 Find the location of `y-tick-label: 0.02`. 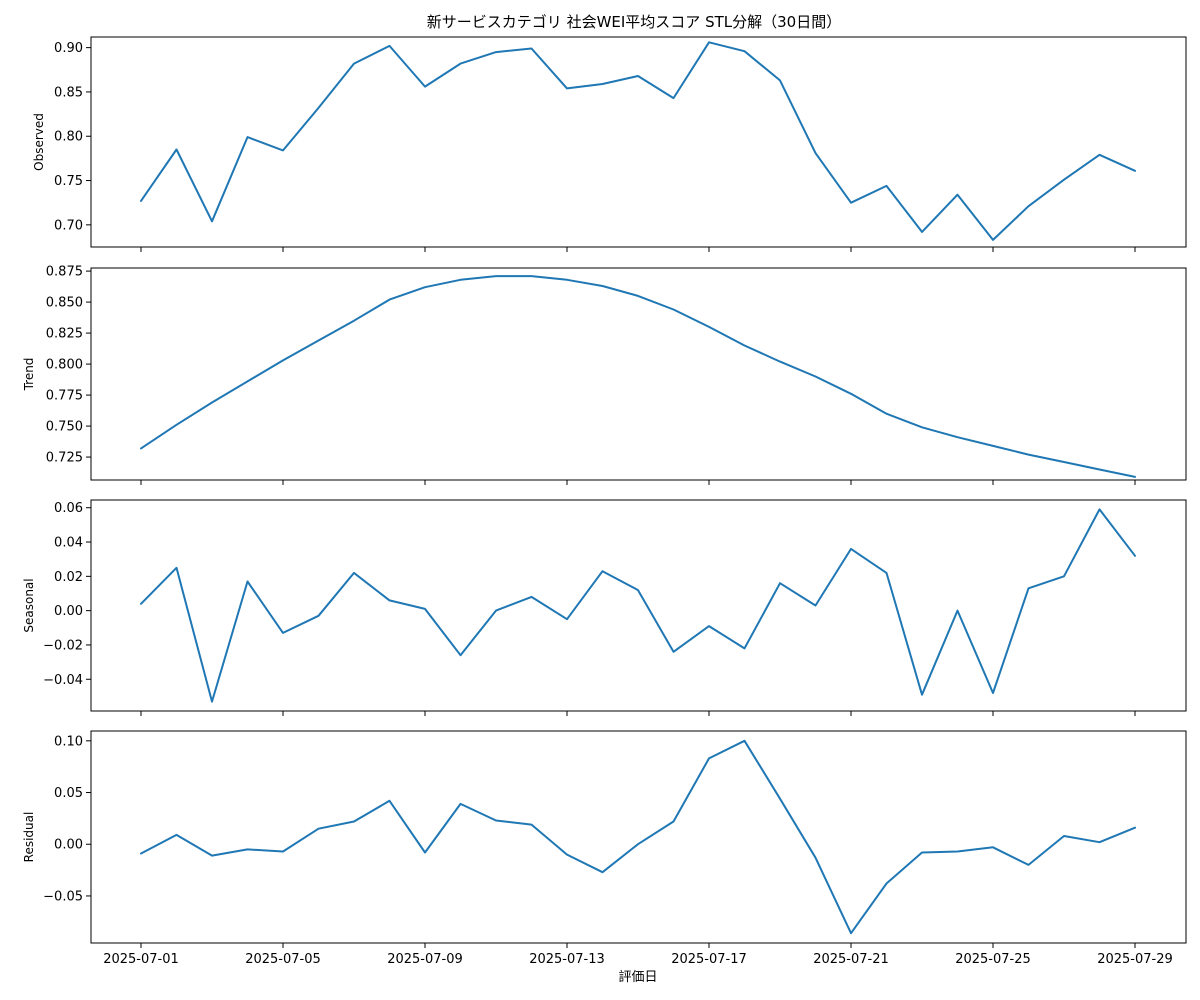

y-tick-label: 0.02 is located at coordinates (68, 577).